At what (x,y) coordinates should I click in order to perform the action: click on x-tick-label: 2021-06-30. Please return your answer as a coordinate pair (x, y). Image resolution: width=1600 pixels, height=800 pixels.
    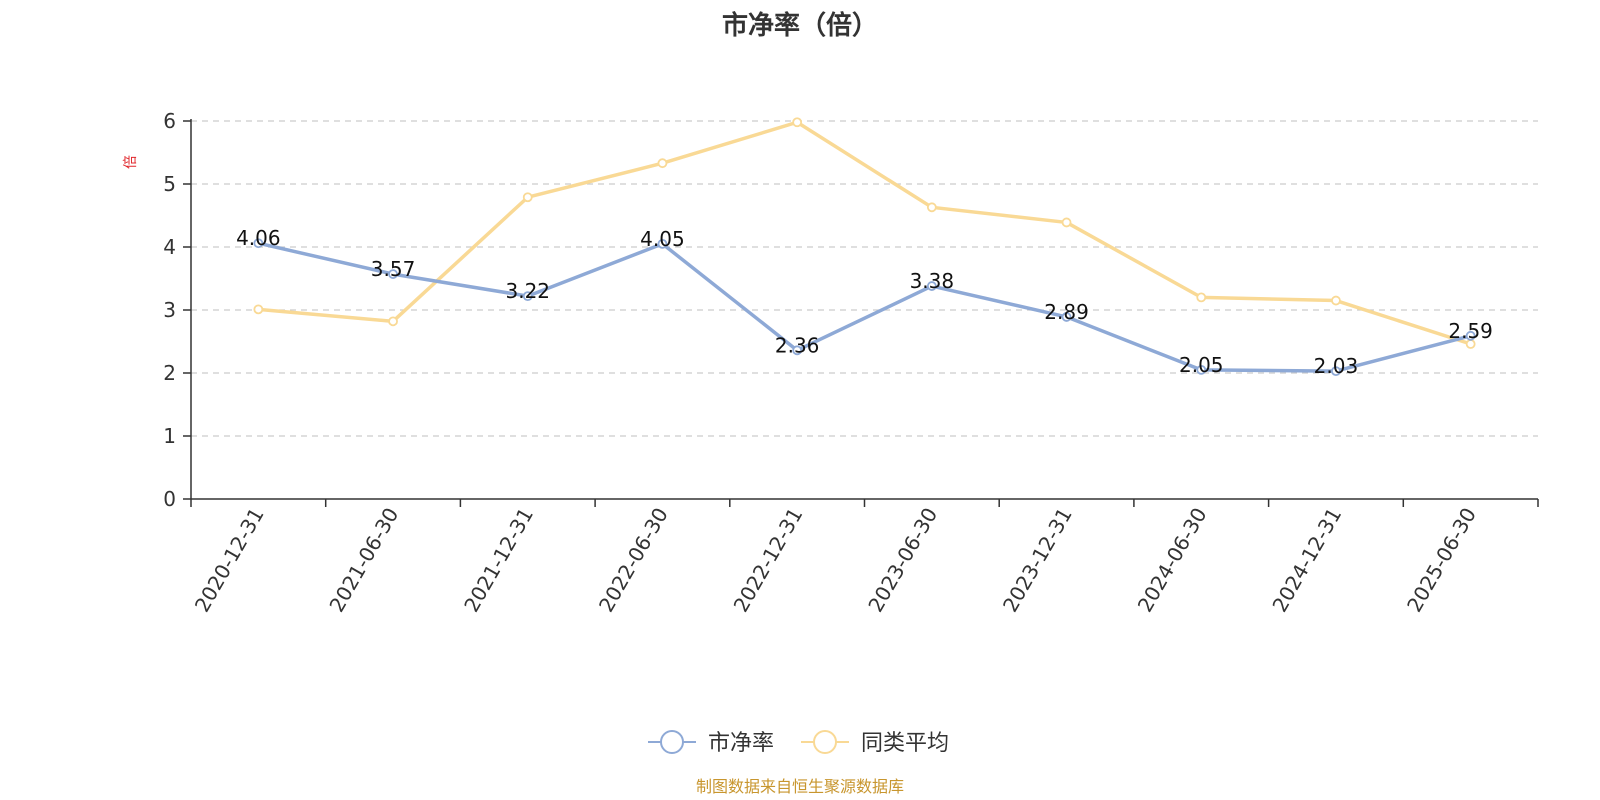
    Looking at the image, I should click on (363, 560).